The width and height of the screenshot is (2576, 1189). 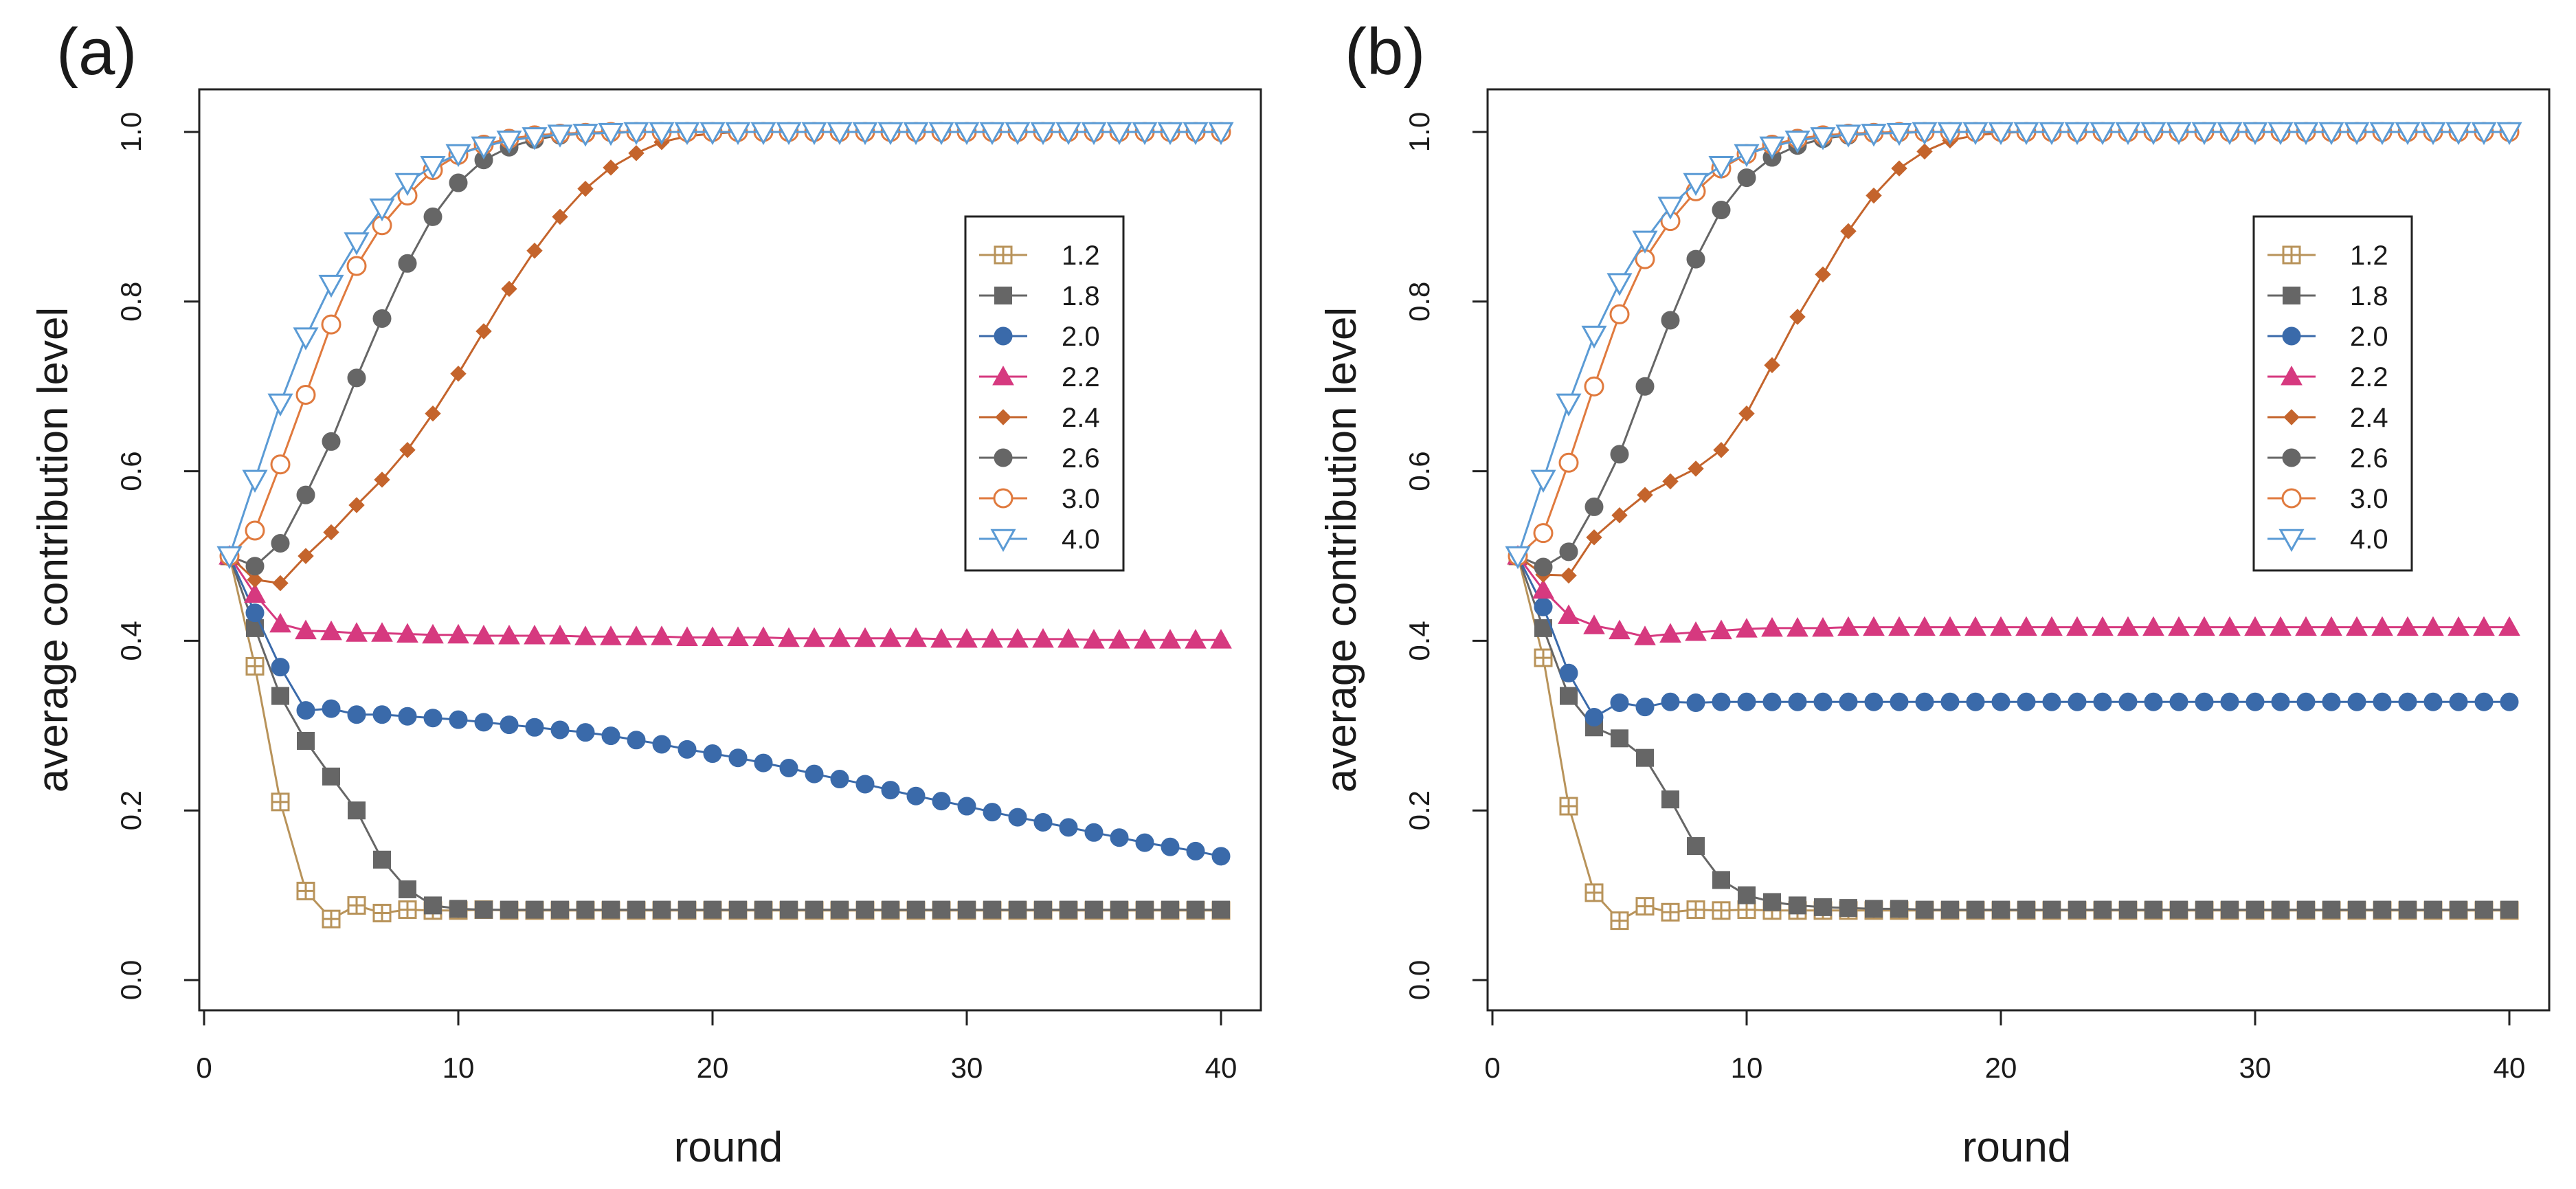 What do you see at coordinates (1341, 550) in the screenshot?
I see `y-axis-title: average contribution level` at bounding box center [1341, 550].